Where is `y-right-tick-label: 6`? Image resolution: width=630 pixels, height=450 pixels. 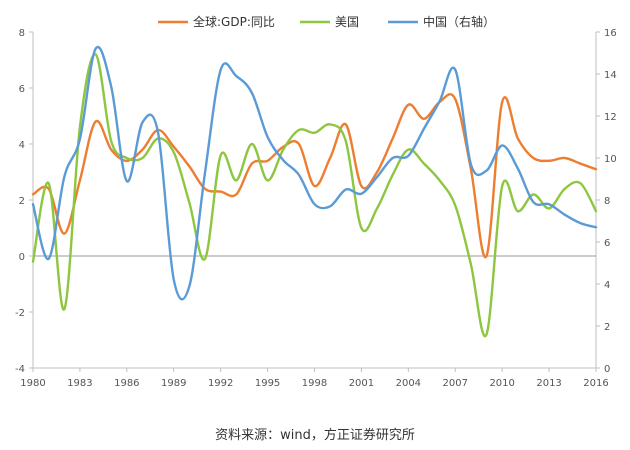 y-right-tick-label: 6 is located at coordinates (607, 243).